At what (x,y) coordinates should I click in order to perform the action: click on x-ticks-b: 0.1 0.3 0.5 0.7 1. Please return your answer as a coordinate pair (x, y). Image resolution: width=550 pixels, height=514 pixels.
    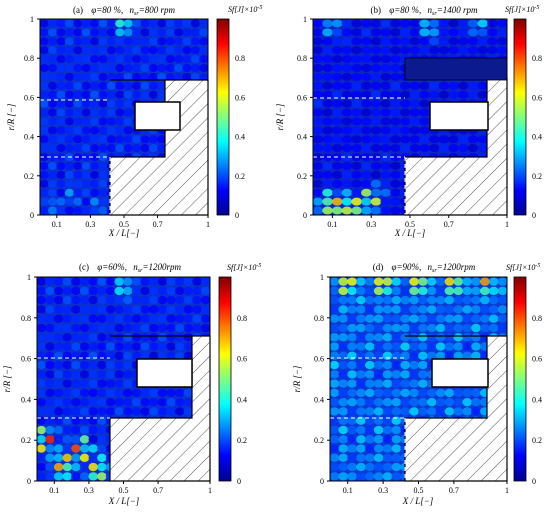
    Looking at the image, I should click on (418, 222).